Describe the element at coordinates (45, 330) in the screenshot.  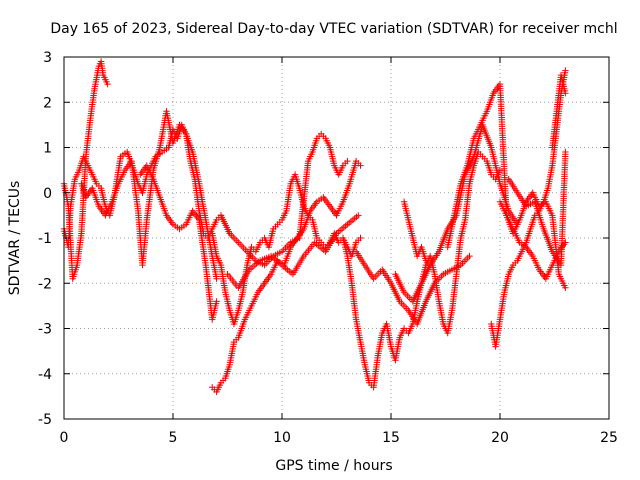
I see `y-tick-label: -3` at that location.